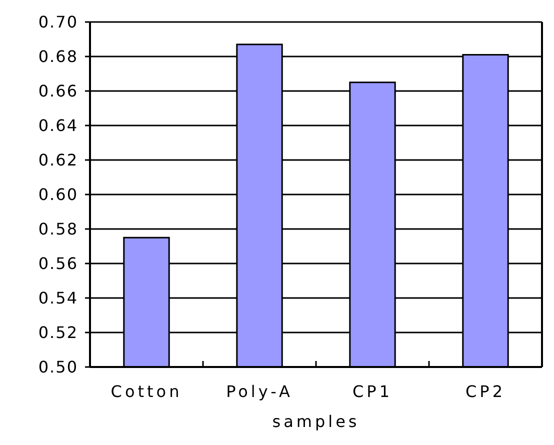 Image resolution: width=554 pixels, height=445 pixels. I want to click on y-tick-label: 0.70, so click(58, 22).